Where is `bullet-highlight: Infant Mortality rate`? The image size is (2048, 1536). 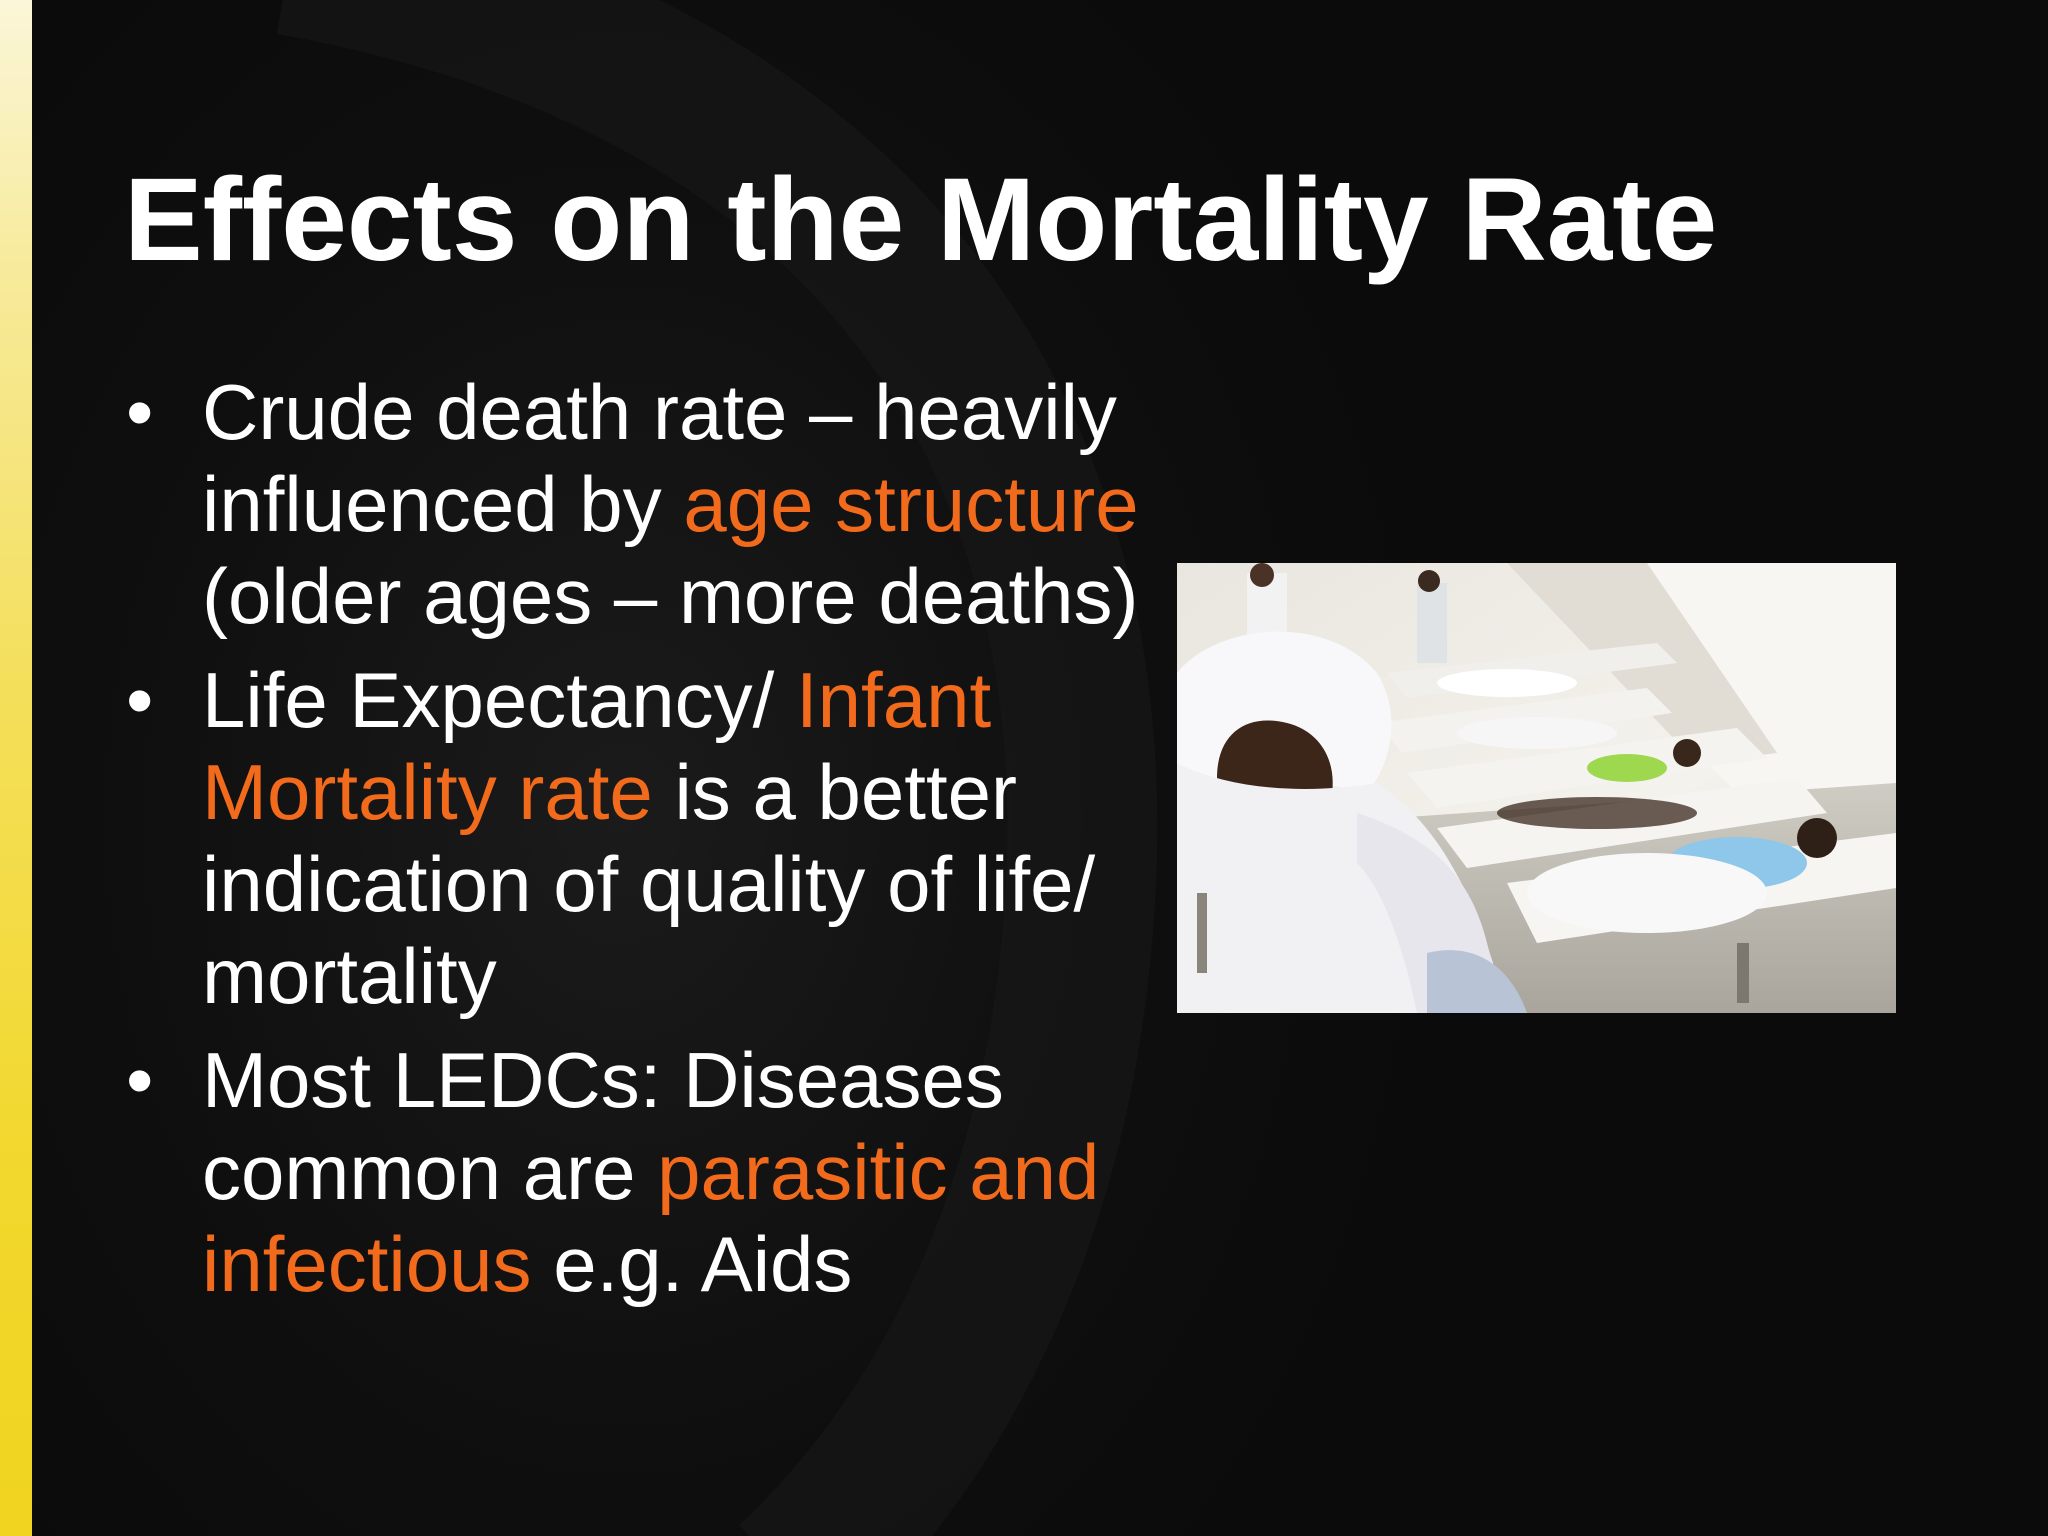 bullet-highlight: Infant Mortality rate is located at coordinates (597, 746).